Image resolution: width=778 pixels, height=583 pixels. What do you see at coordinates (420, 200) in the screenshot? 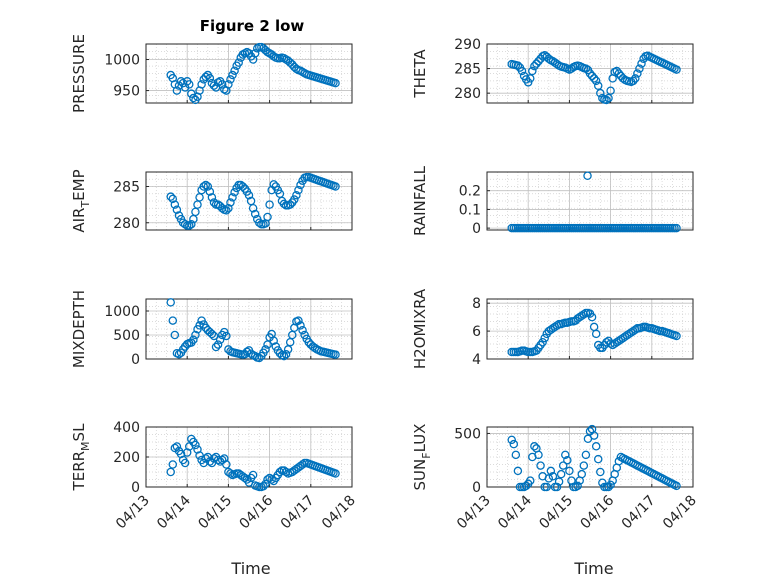
I see `subplot-4-ylabel: RAINFALL` at bounding box center [420, 200].